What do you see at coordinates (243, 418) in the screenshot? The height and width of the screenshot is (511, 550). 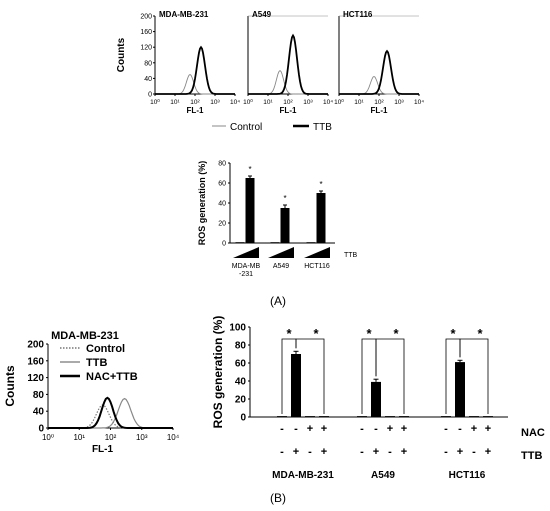 I see `bar-b-y-tick-label: 0` at bounding box center [243, 418].